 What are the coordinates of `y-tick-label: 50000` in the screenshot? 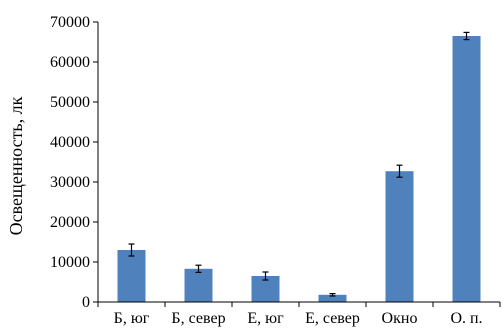 It's located at (70, 102).